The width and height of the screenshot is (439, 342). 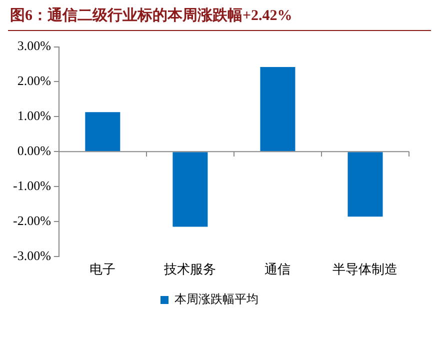 I want to click on y-tick-label: -1.00%, so click(x=32, y=185).